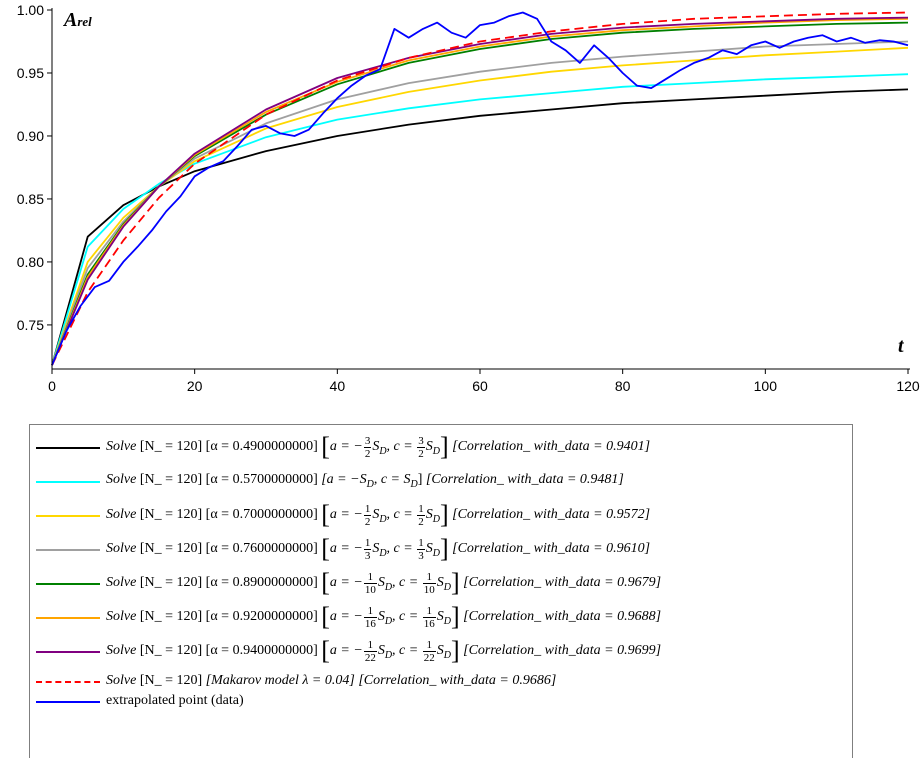 This screenshot has height=758, width=924. What do you see at coordinates (908, 386) in the screenshot?
I see `x-tick-label: 120` at bounding box center [908, 386].